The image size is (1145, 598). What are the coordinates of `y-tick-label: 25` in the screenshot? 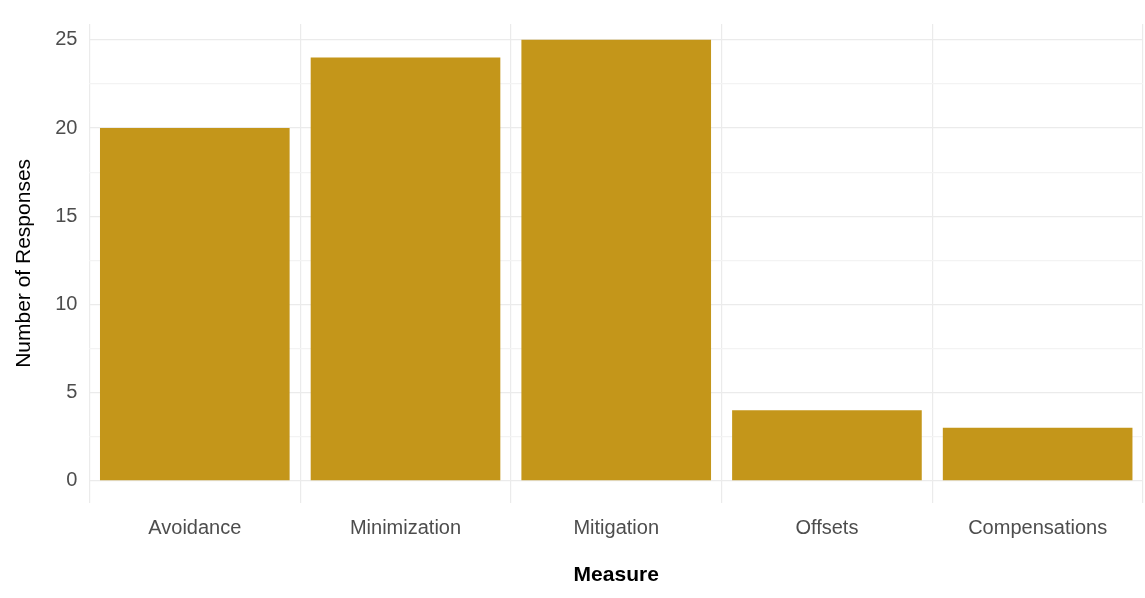 It's located at (66, 38).